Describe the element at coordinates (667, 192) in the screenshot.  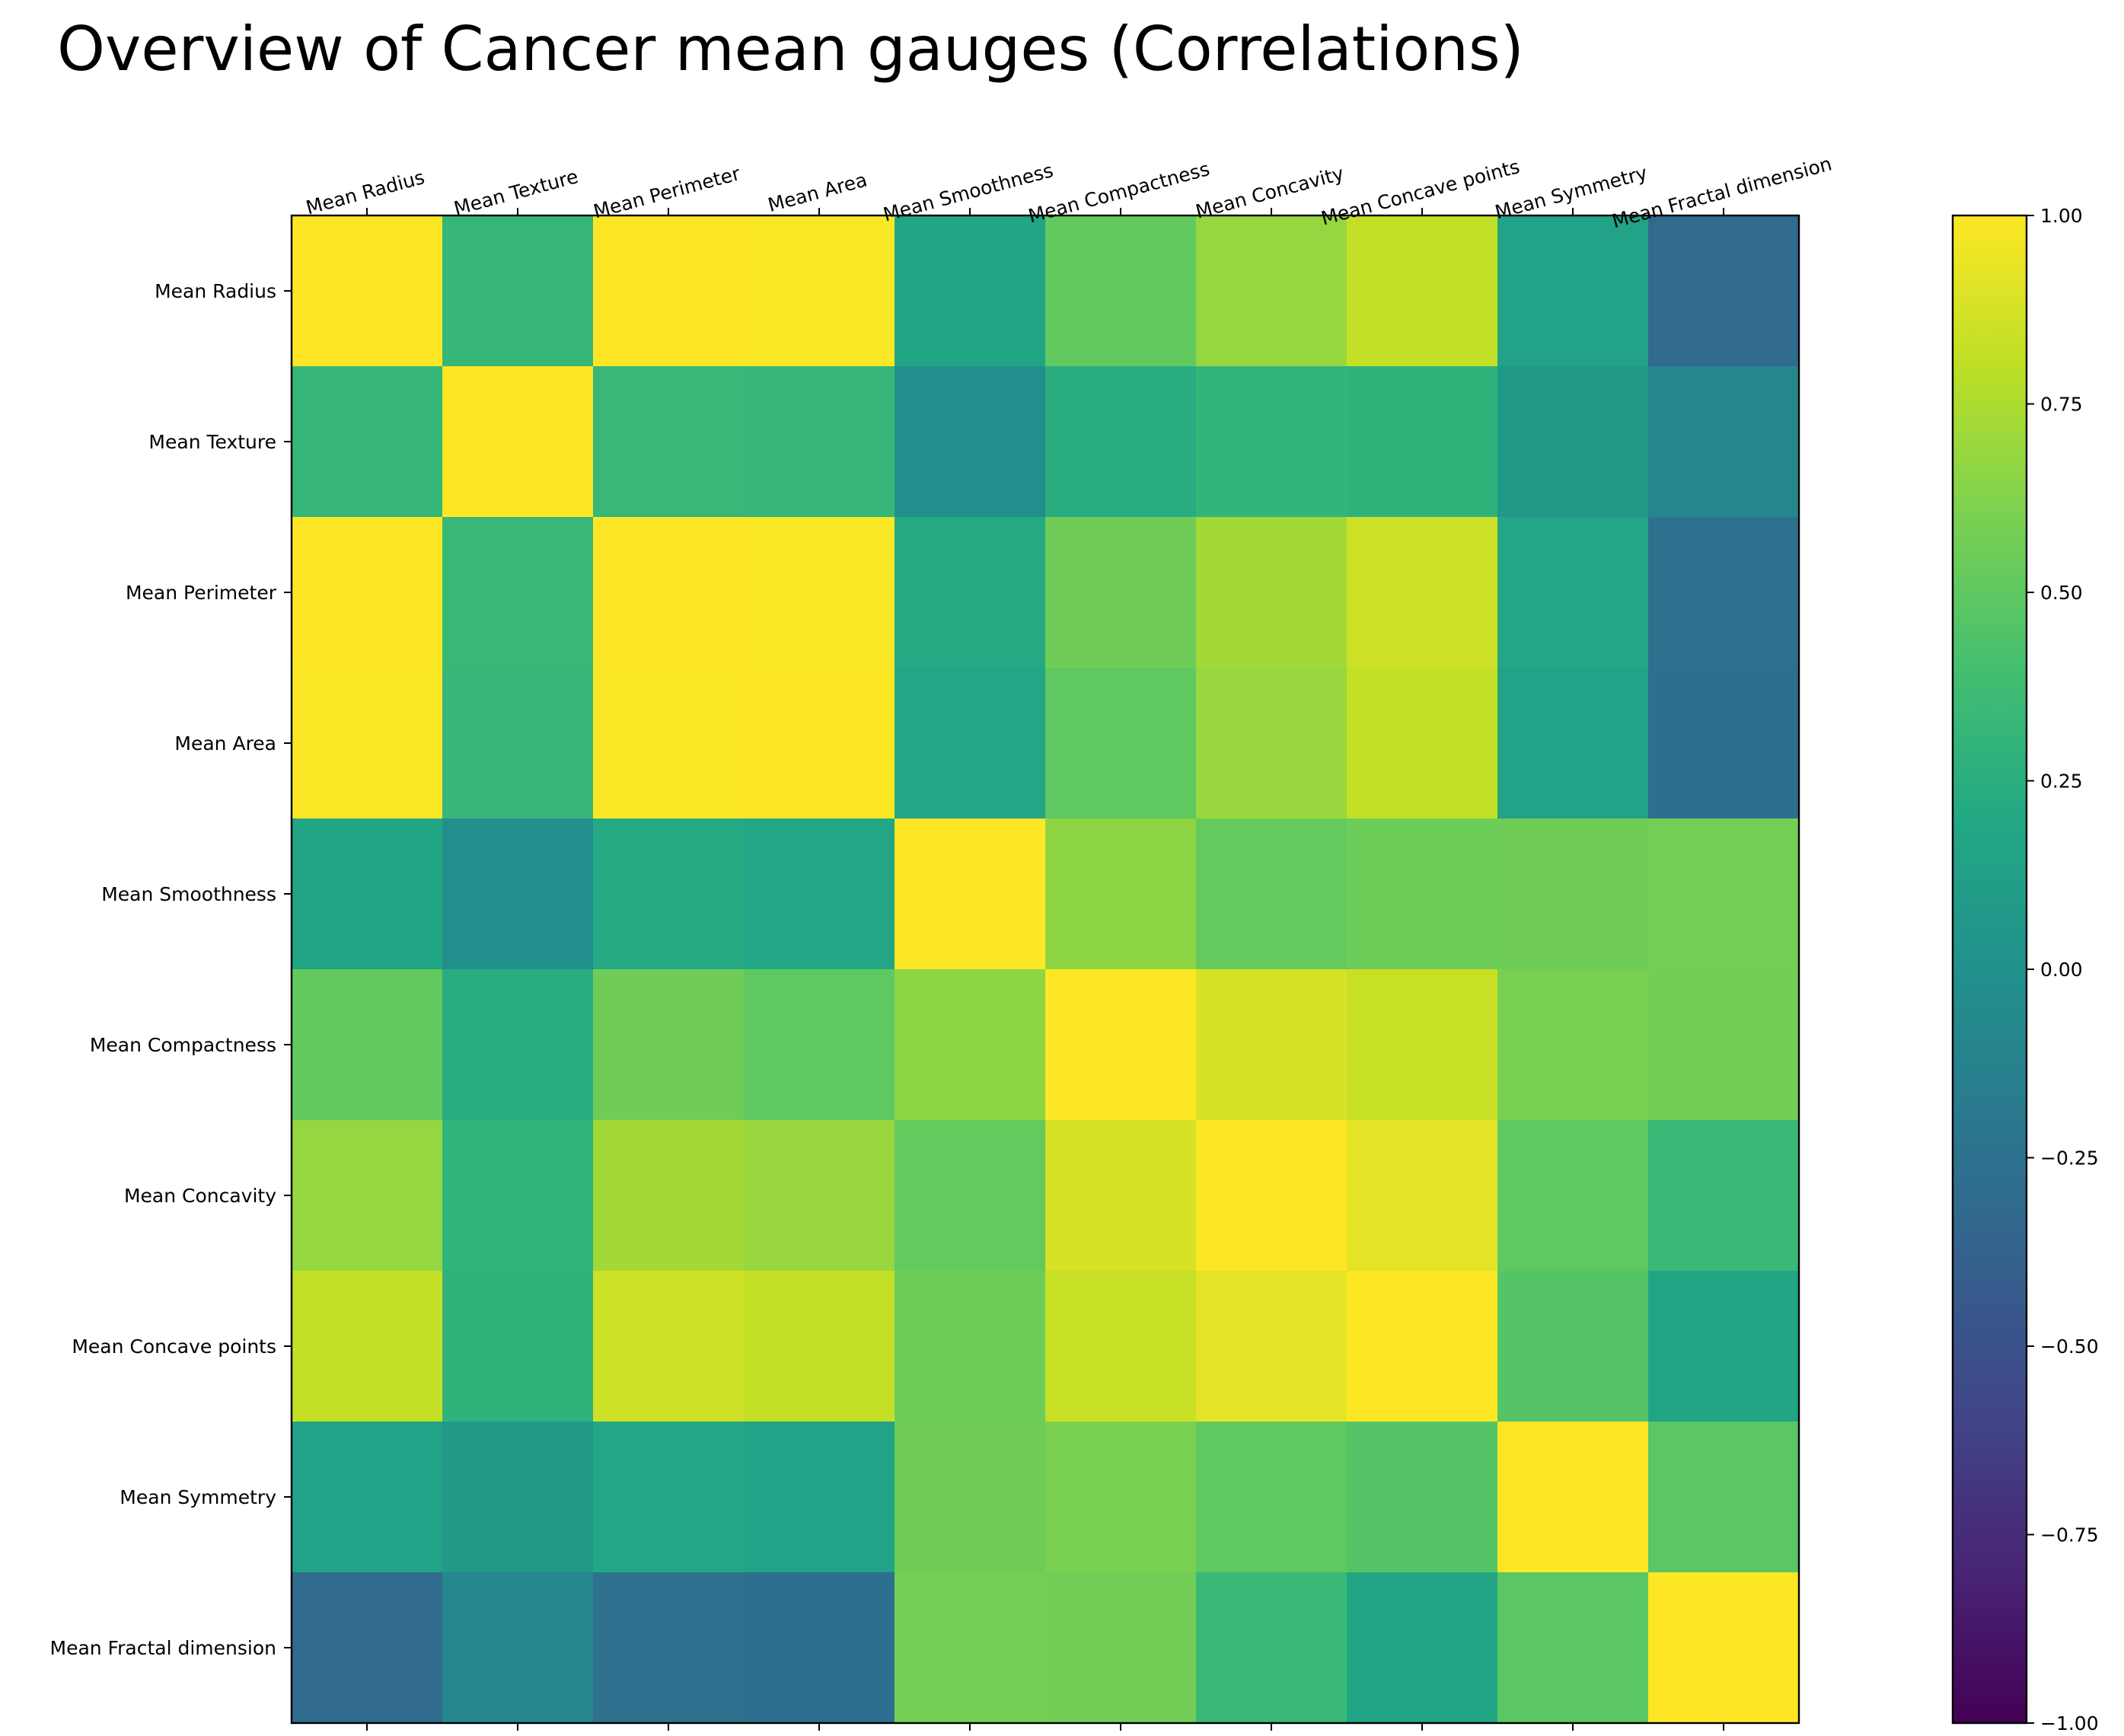
I see `x-tick-label: Mean Perimeter` at that location.